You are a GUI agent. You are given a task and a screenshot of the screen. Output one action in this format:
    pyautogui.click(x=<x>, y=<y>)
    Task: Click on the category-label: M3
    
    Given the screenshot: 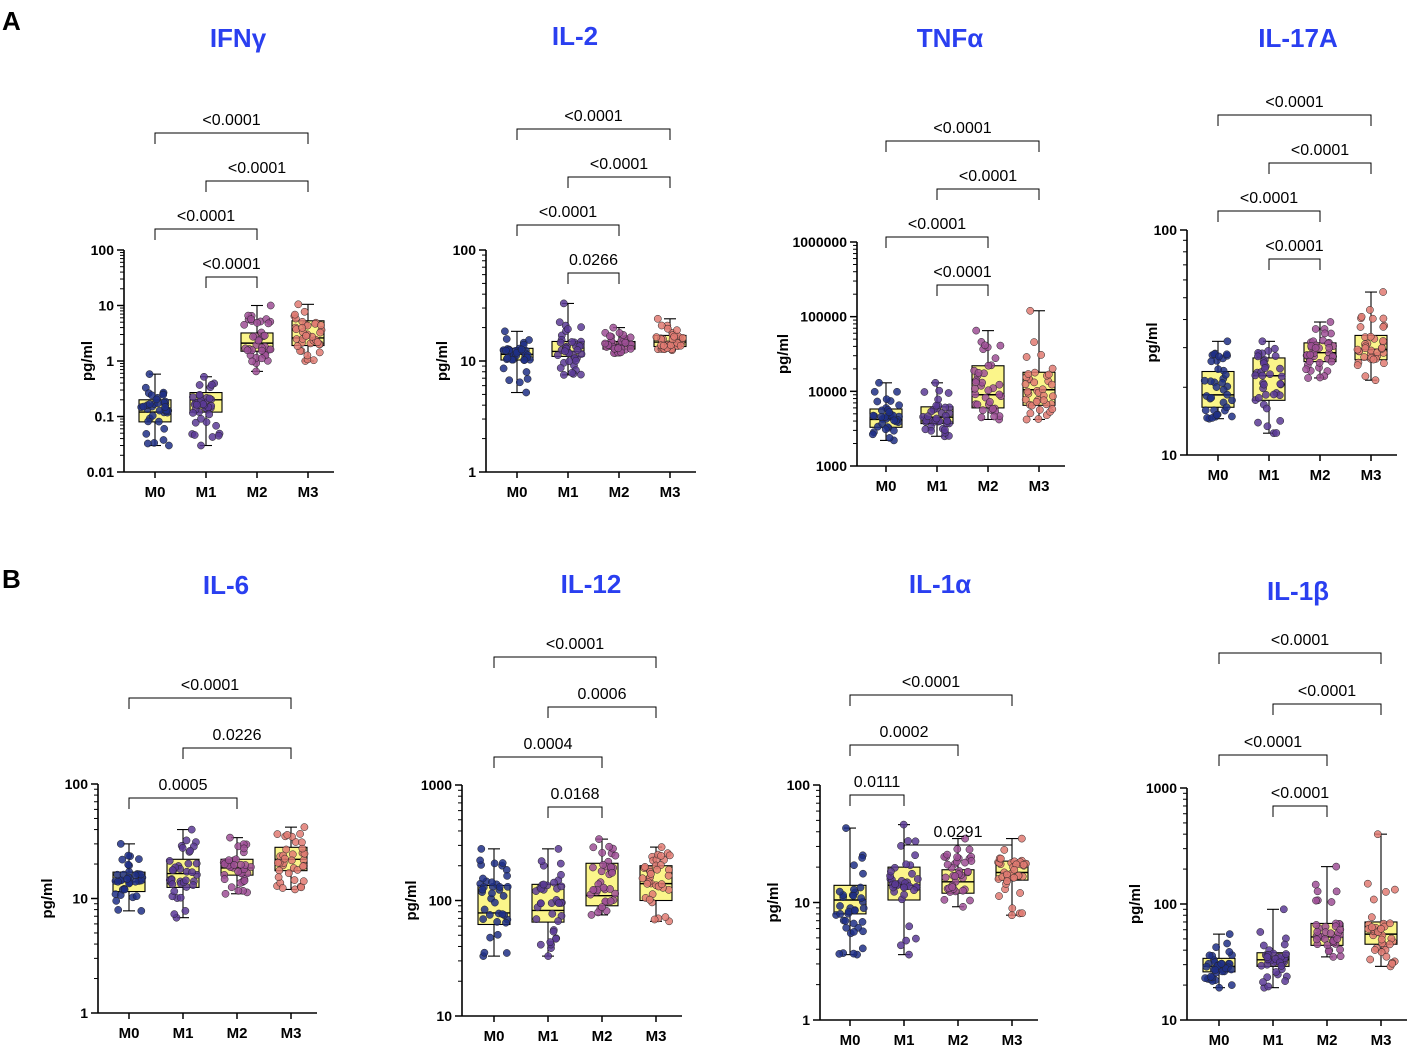 What is the action you would take?
    pyautogui.click(x=291, y=1033)
    